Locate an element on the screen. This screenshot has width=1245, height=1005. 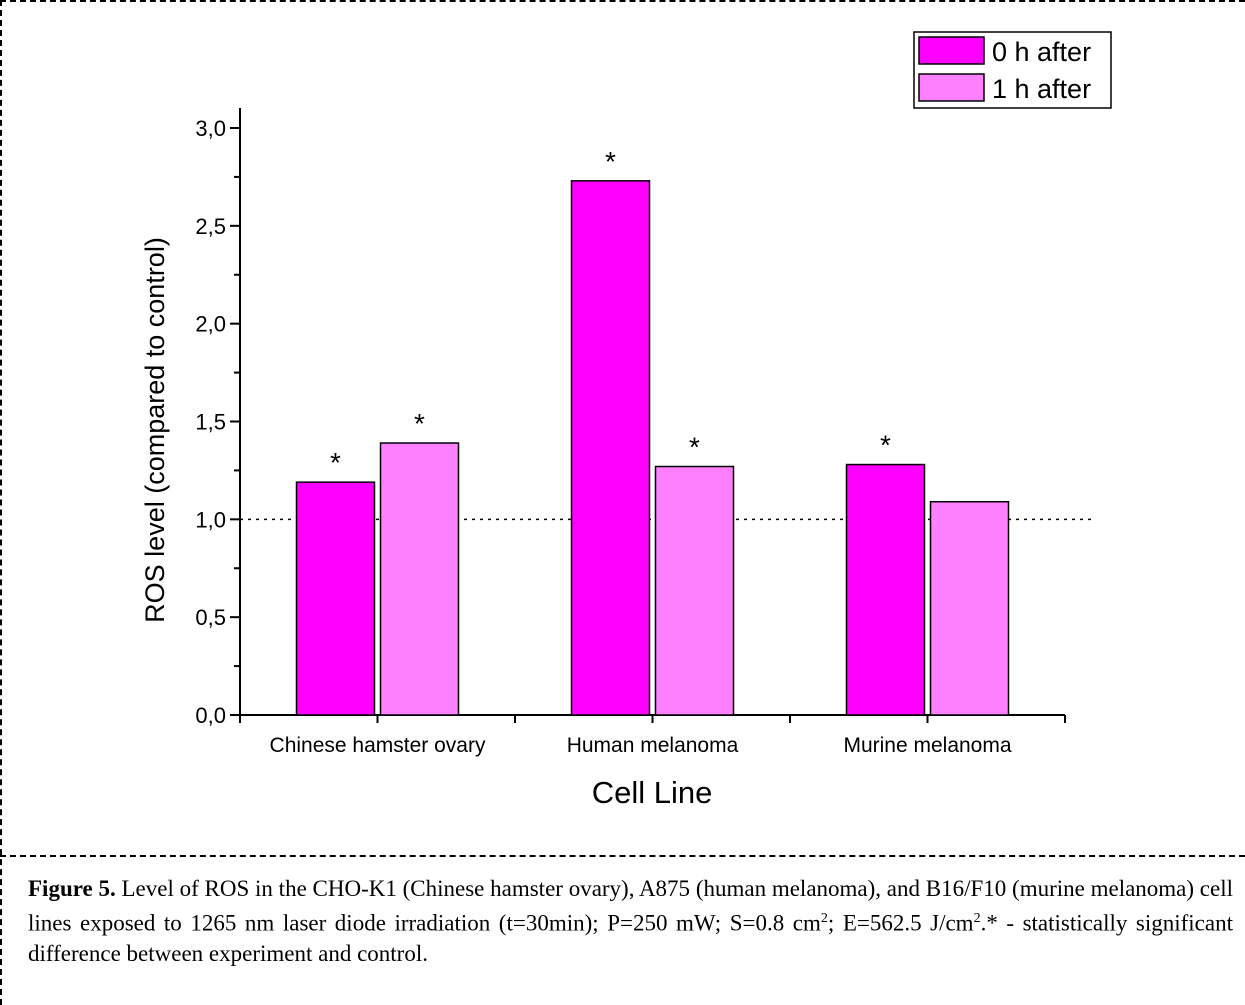
x-tick-label: Human melanoma is located at coordinates (653, 745).